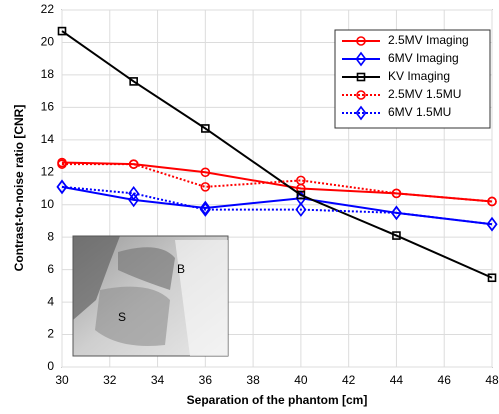  I want to click on legend-label: 6MV 1.5MU, so click(419, 112).